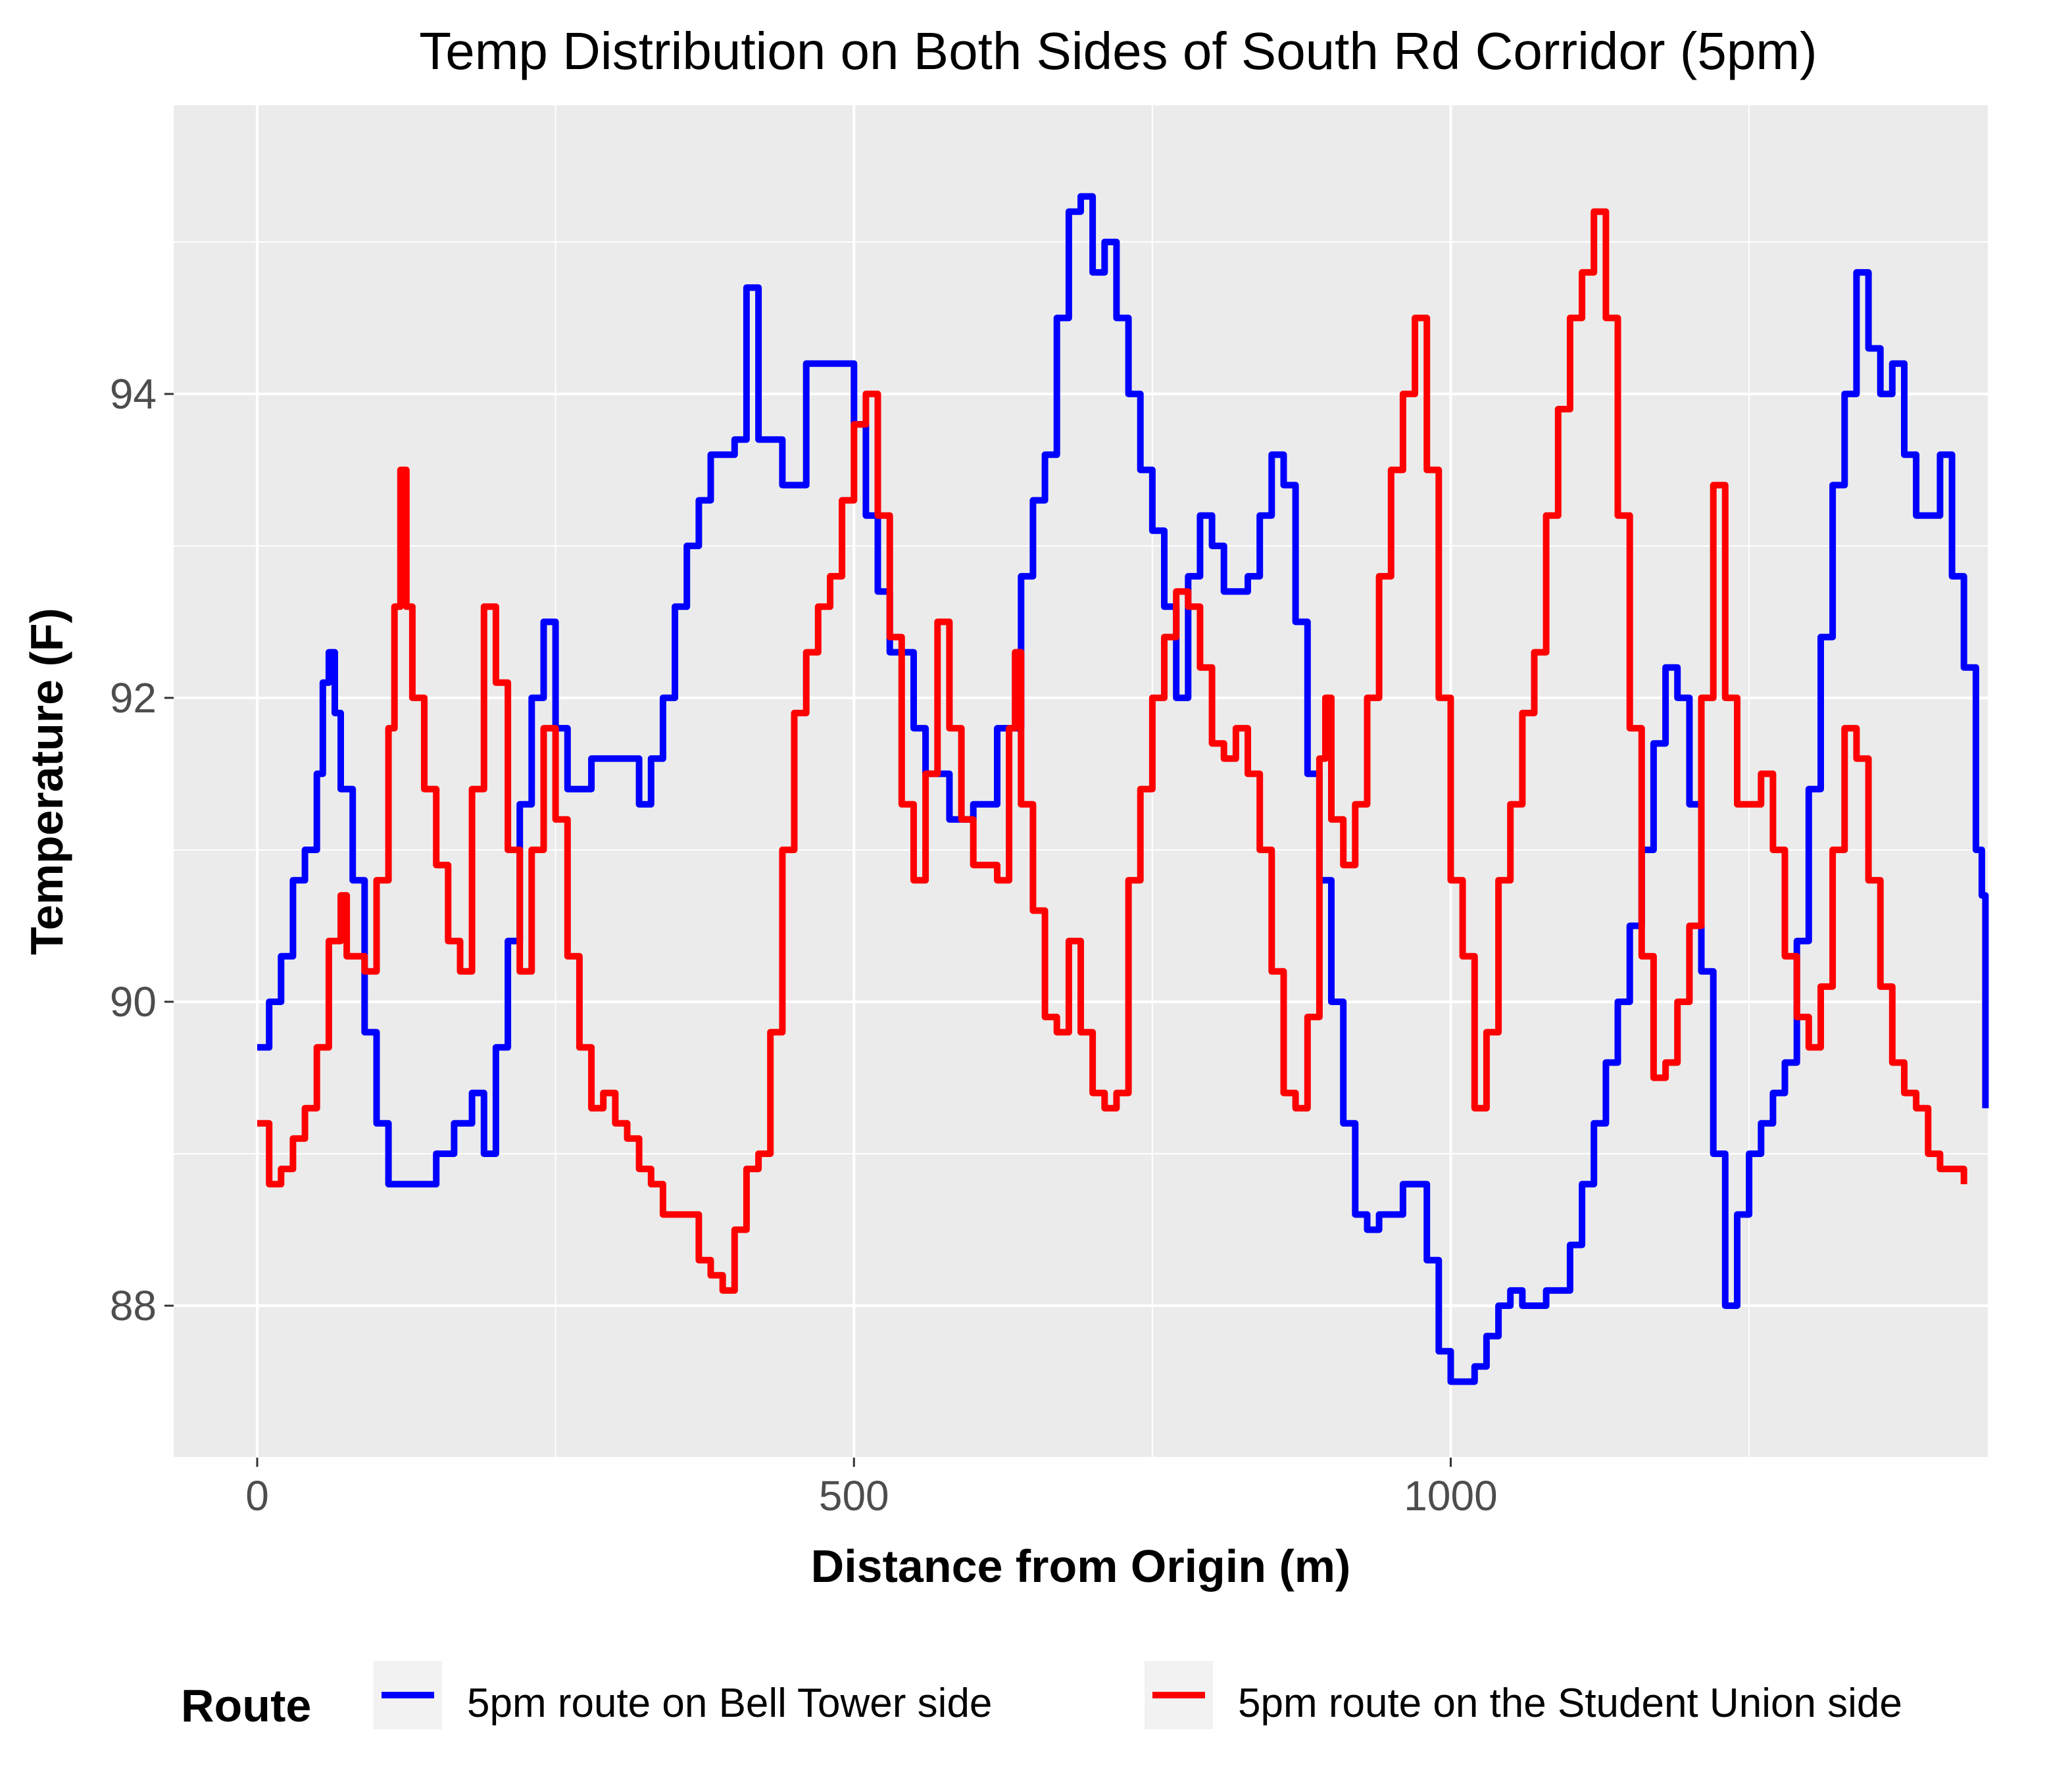 The height and width of the screenshot is (1776, 2072). I want to click on x-axis-title: Distance from Origin (m), so click(1081, 1566).